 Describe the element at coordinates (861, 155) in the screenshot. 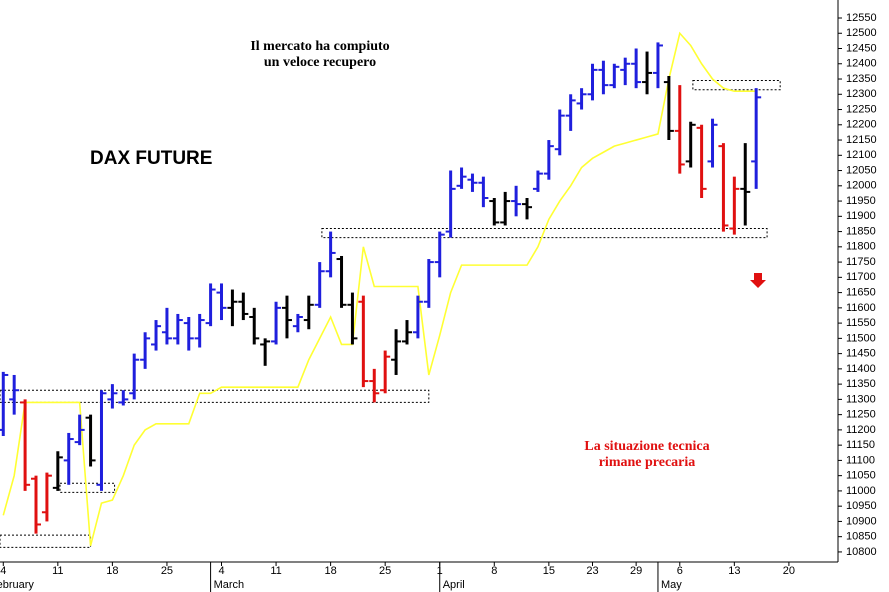

I see `y-tick-label: 12100` at that location.